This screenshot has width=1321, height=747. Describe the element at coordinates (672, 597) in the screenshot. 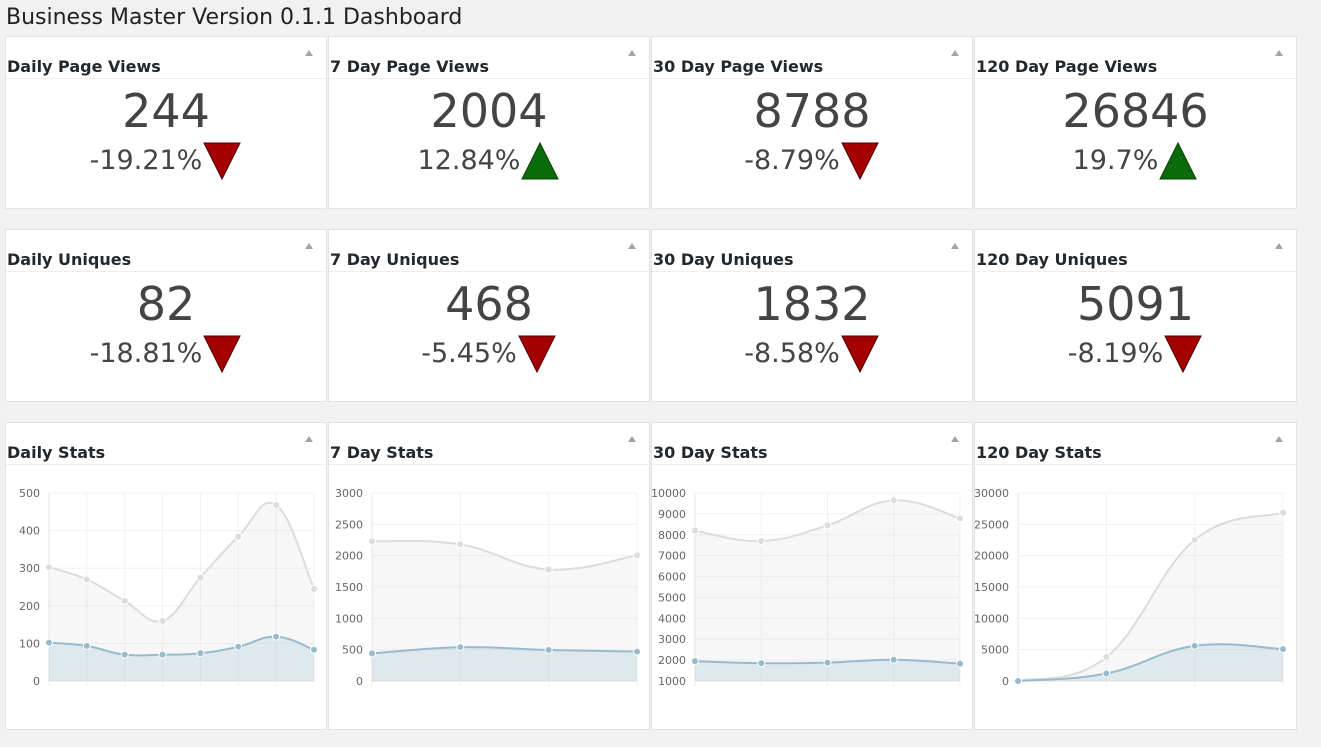

I see `y-tick-label: 5000` at that location.